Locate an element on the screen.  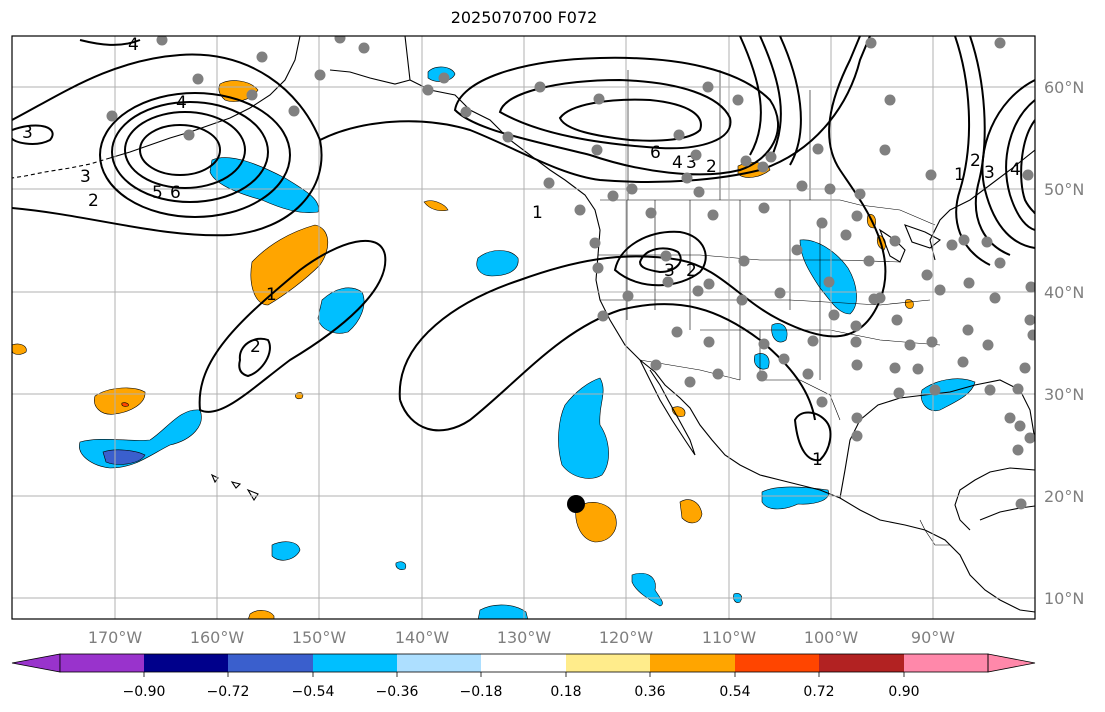
lat-label: 20°N is located at coordinates (1064, 496).